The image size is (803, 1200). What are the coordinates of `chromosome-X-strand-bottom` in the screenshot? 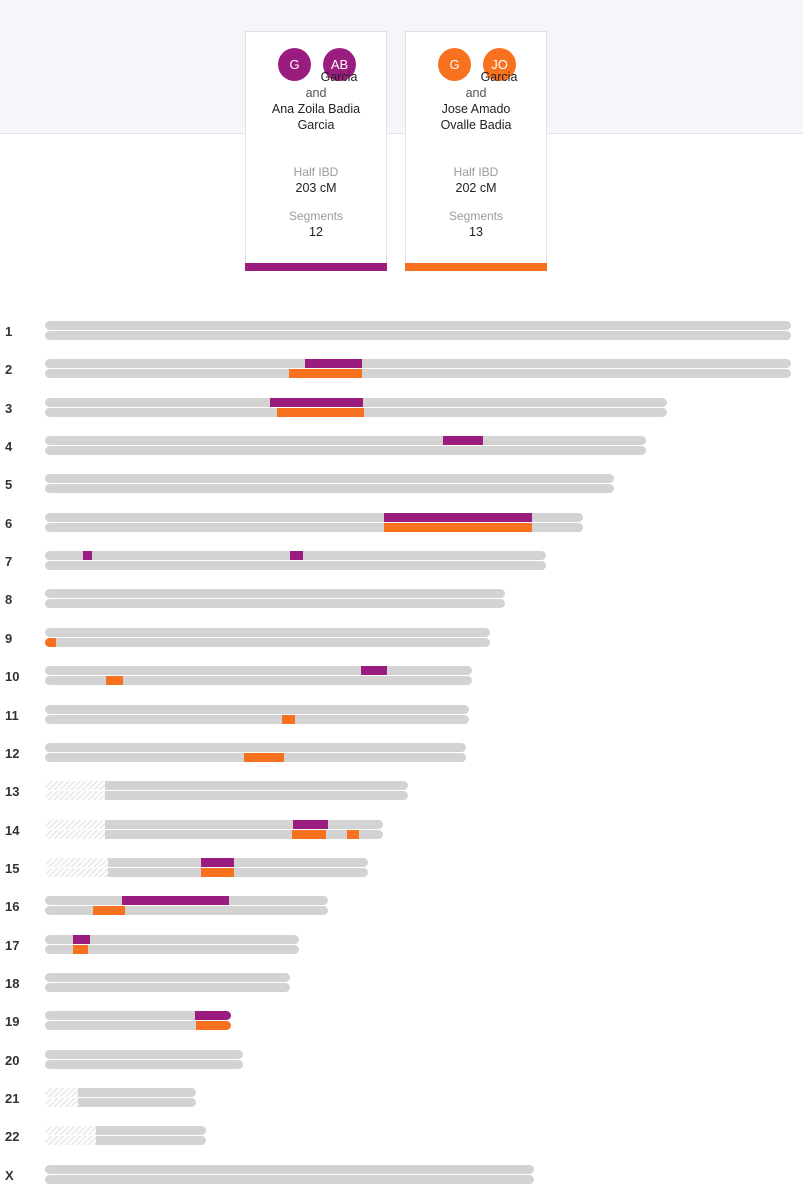 It's located at (289, 1179).